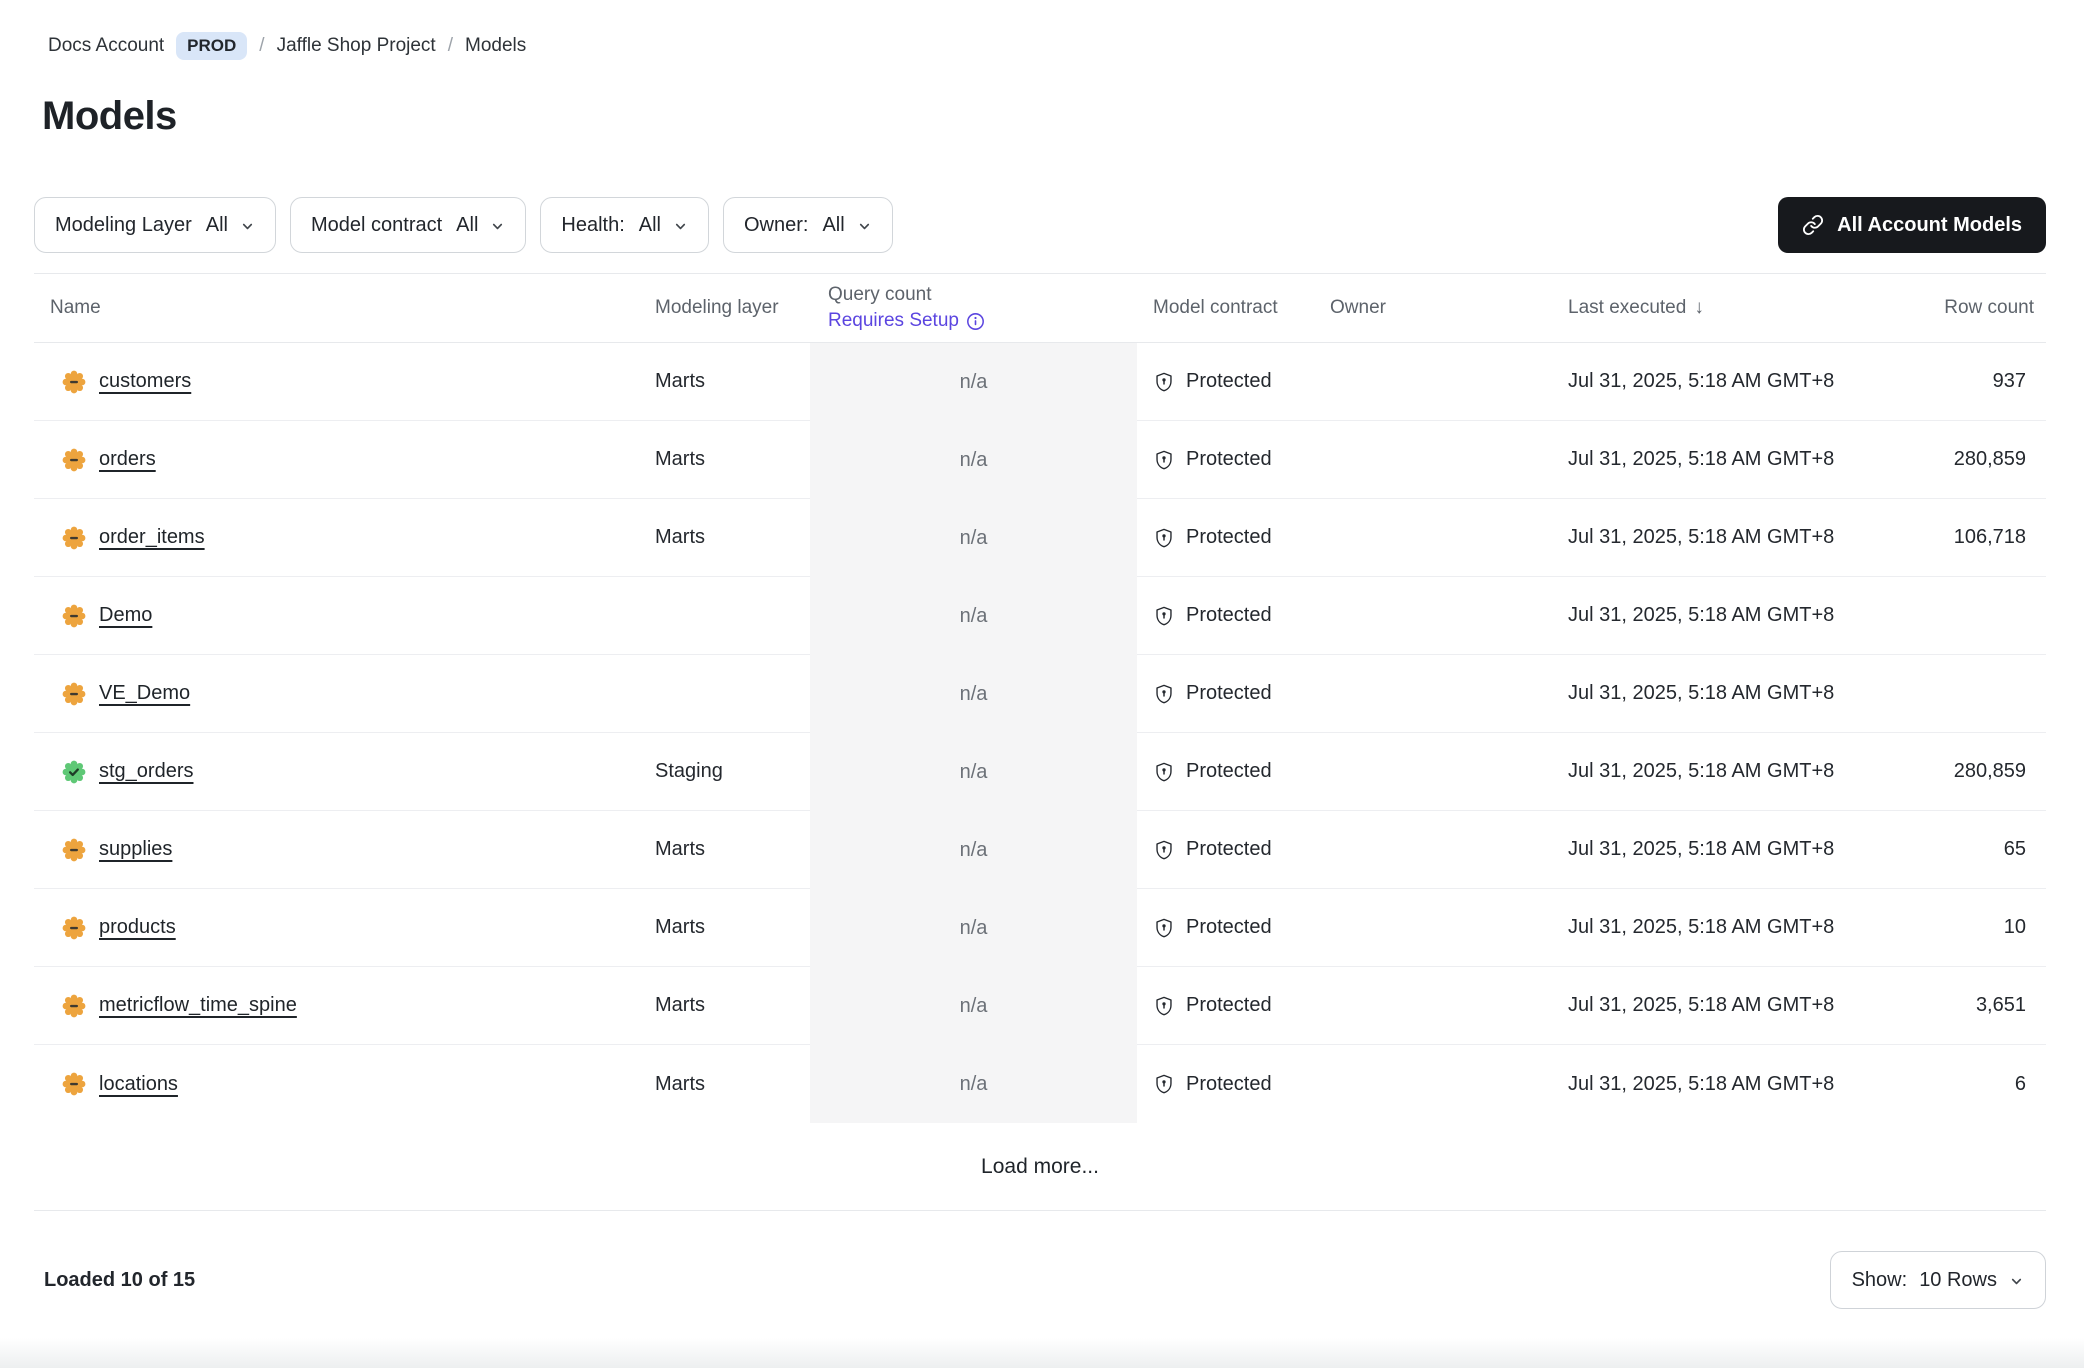 The width and height of the screenshot is (2084, 1368). Describe the element at coordinates (1948, 460) in the screenshot. I see `row-count-cell: 280,859` at that location.